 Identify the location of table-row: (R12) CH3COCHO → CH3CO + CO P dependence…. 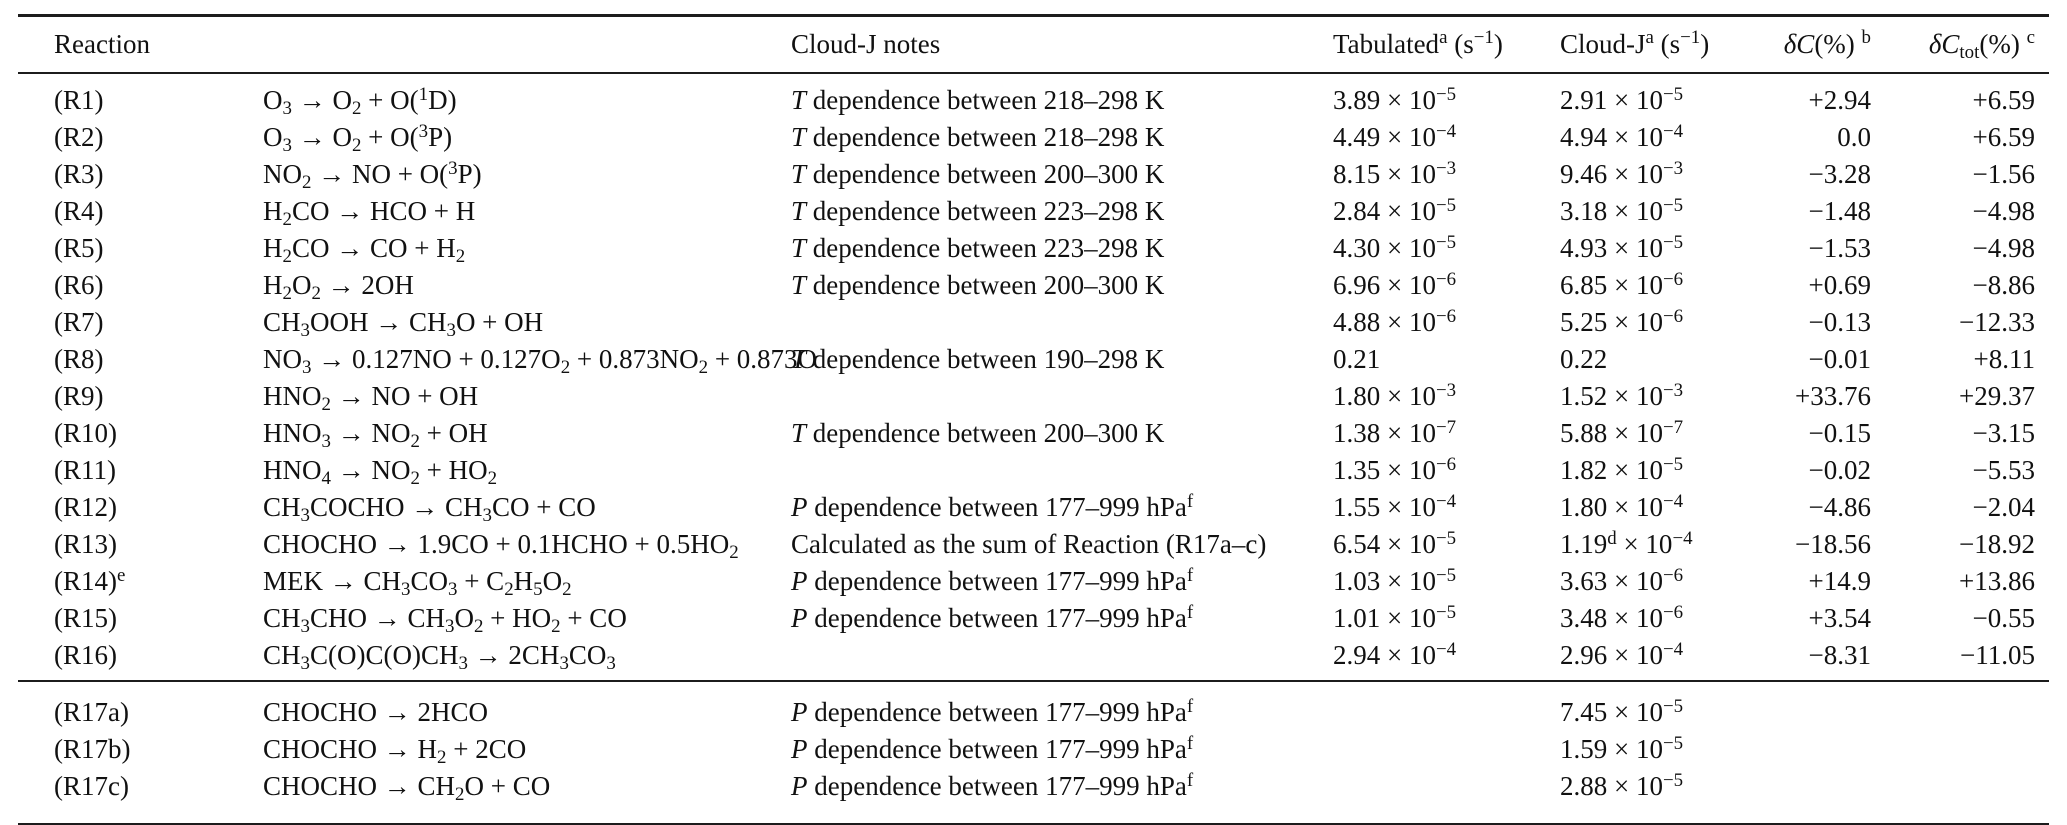
(1033, 507).